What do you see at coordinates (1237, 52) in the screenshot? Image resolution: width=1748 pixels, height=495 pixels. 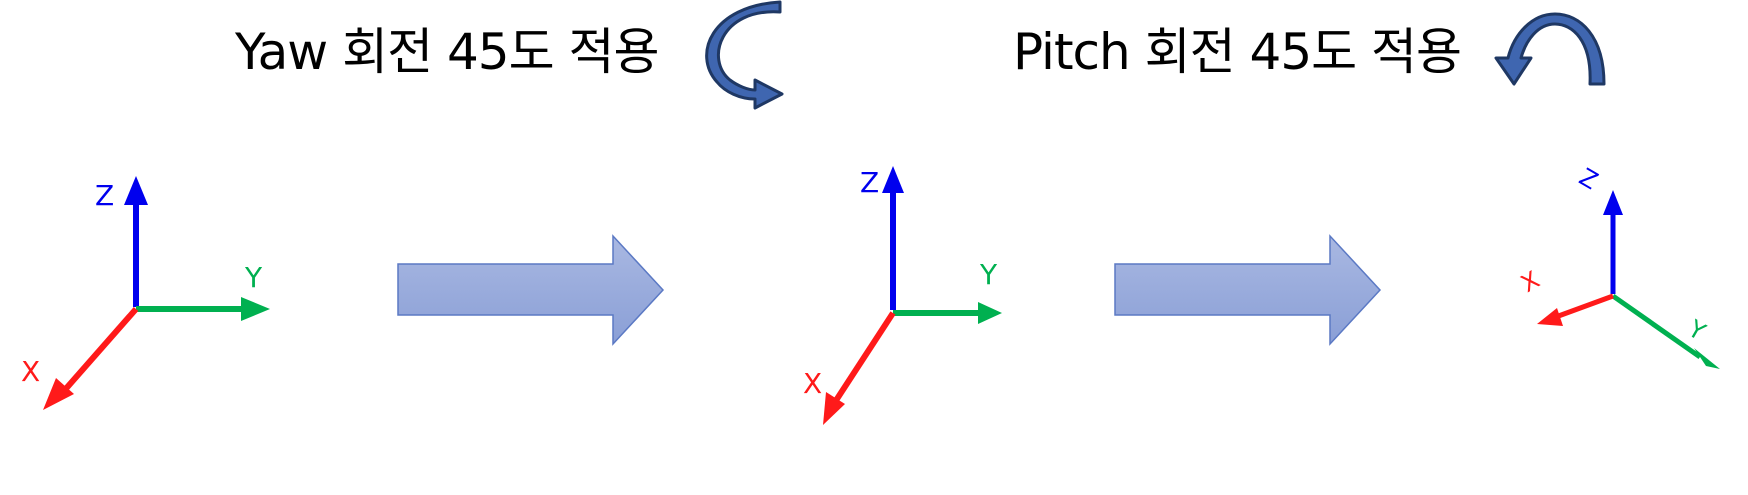 I see `pitch-caption: Pitch 회전 45도 적용` at bounding box center [1237, 52].